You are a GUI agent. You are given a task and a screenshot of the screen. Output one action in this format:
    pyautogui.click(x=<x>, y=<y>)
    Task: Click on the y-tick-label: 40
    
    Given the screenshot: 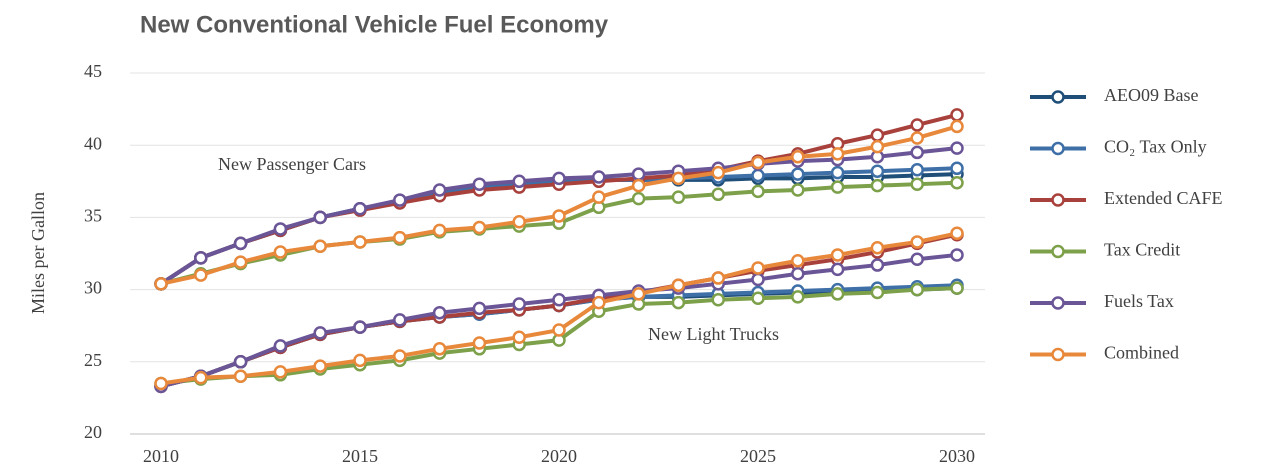 What is the action you would take?
    pyautogui.click(x=93, y=143)
    